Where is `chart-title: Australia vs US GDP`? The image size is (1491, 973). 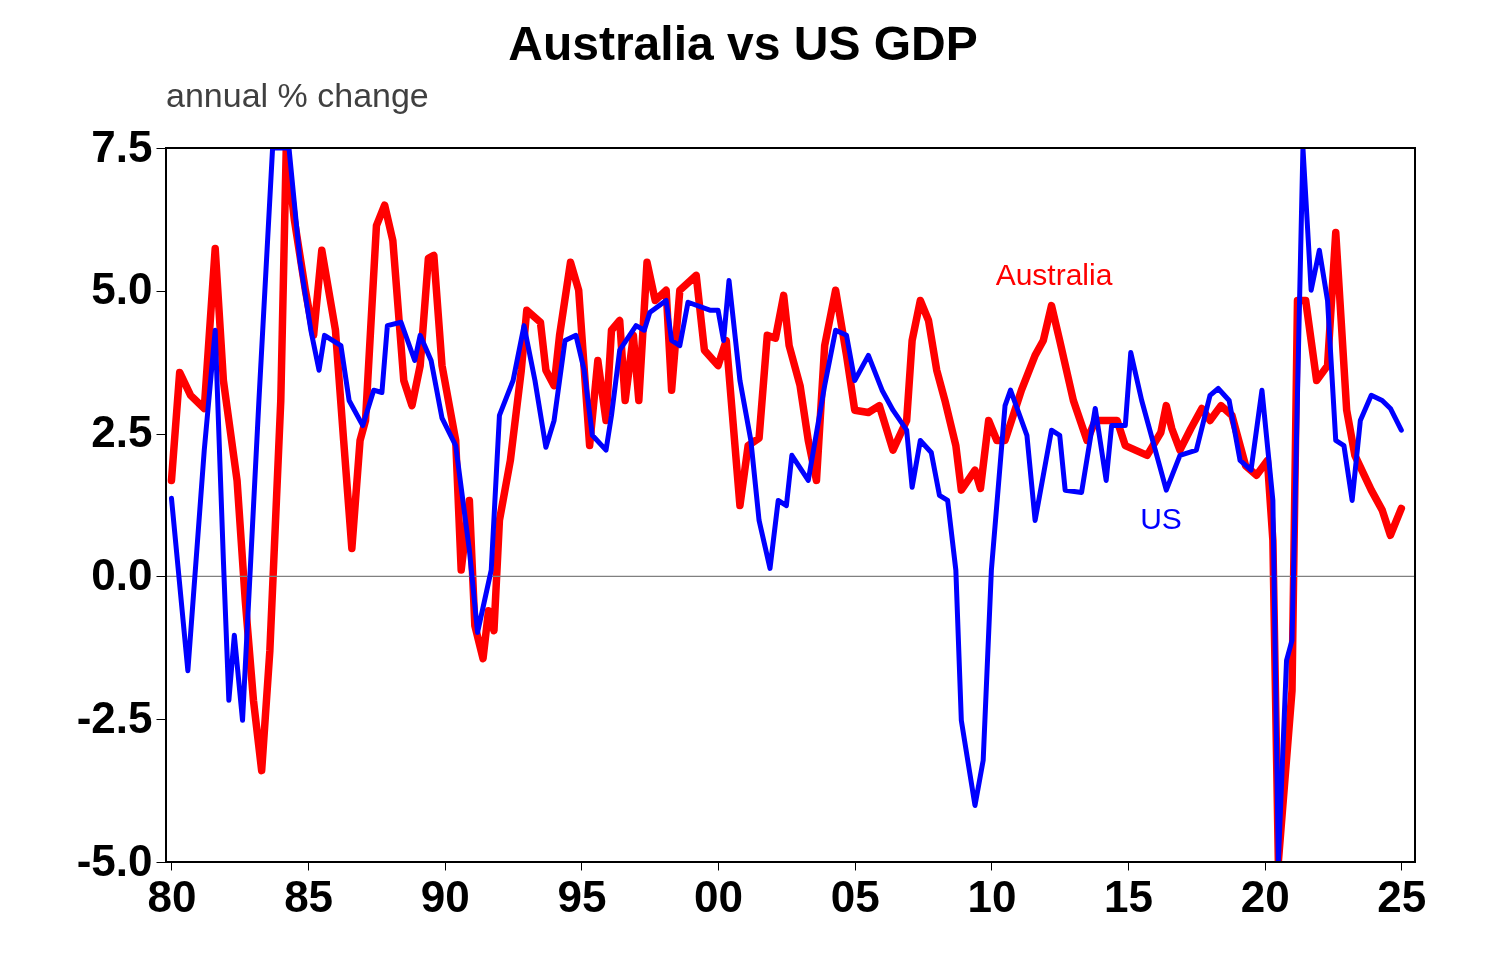
chart-title: Australia vs US GDP is located at coordinates (743, 43).